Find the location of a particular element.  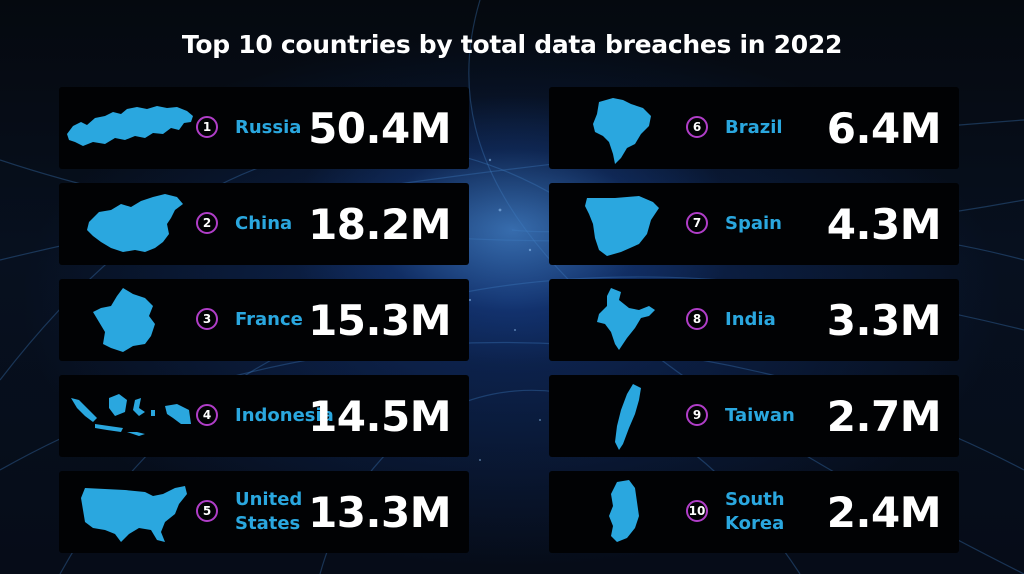

country-label: France is located at coordinates (269, 319).